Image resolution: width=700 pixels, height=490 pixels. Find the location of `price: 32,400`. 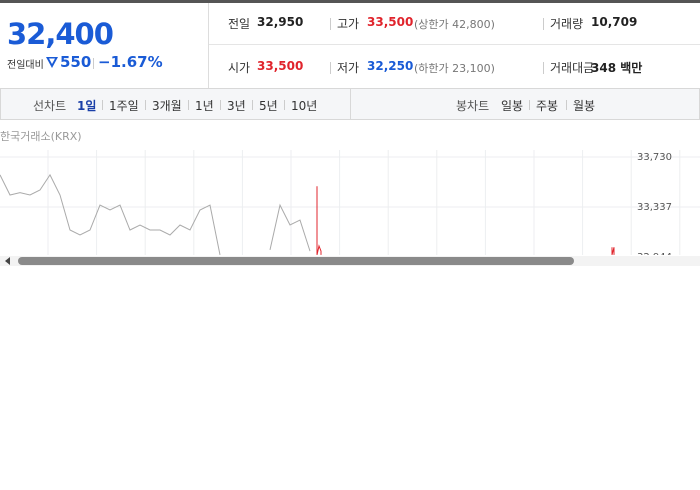

price: 32,400 is located at coordinates (60, 34).